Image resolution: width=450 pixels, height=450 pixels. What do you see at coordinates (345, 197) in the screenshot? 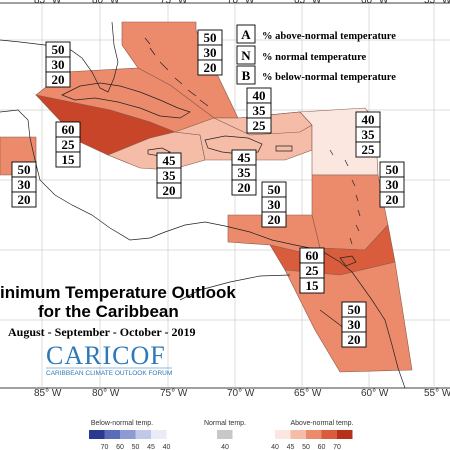
I see `coast-lesser-antilles` at bounding box center [345, 197].